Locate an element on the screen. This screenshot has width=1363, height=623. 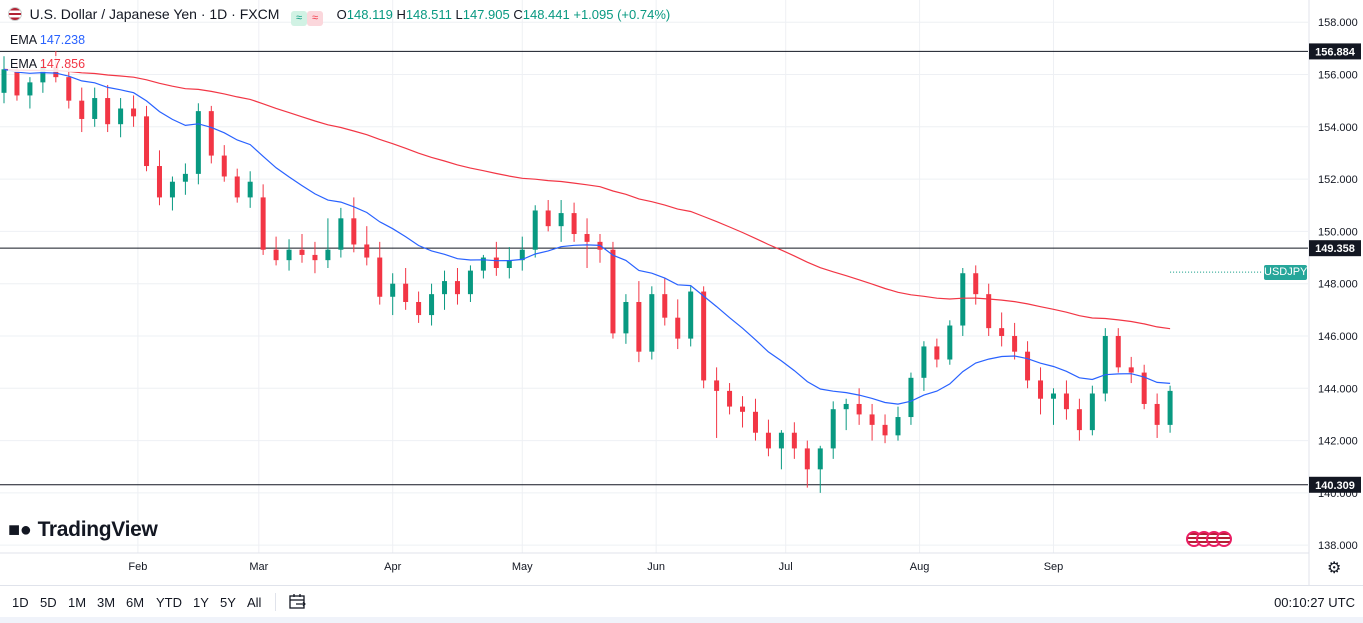
flag-badge-icon is located at coordinates (1224, 539).